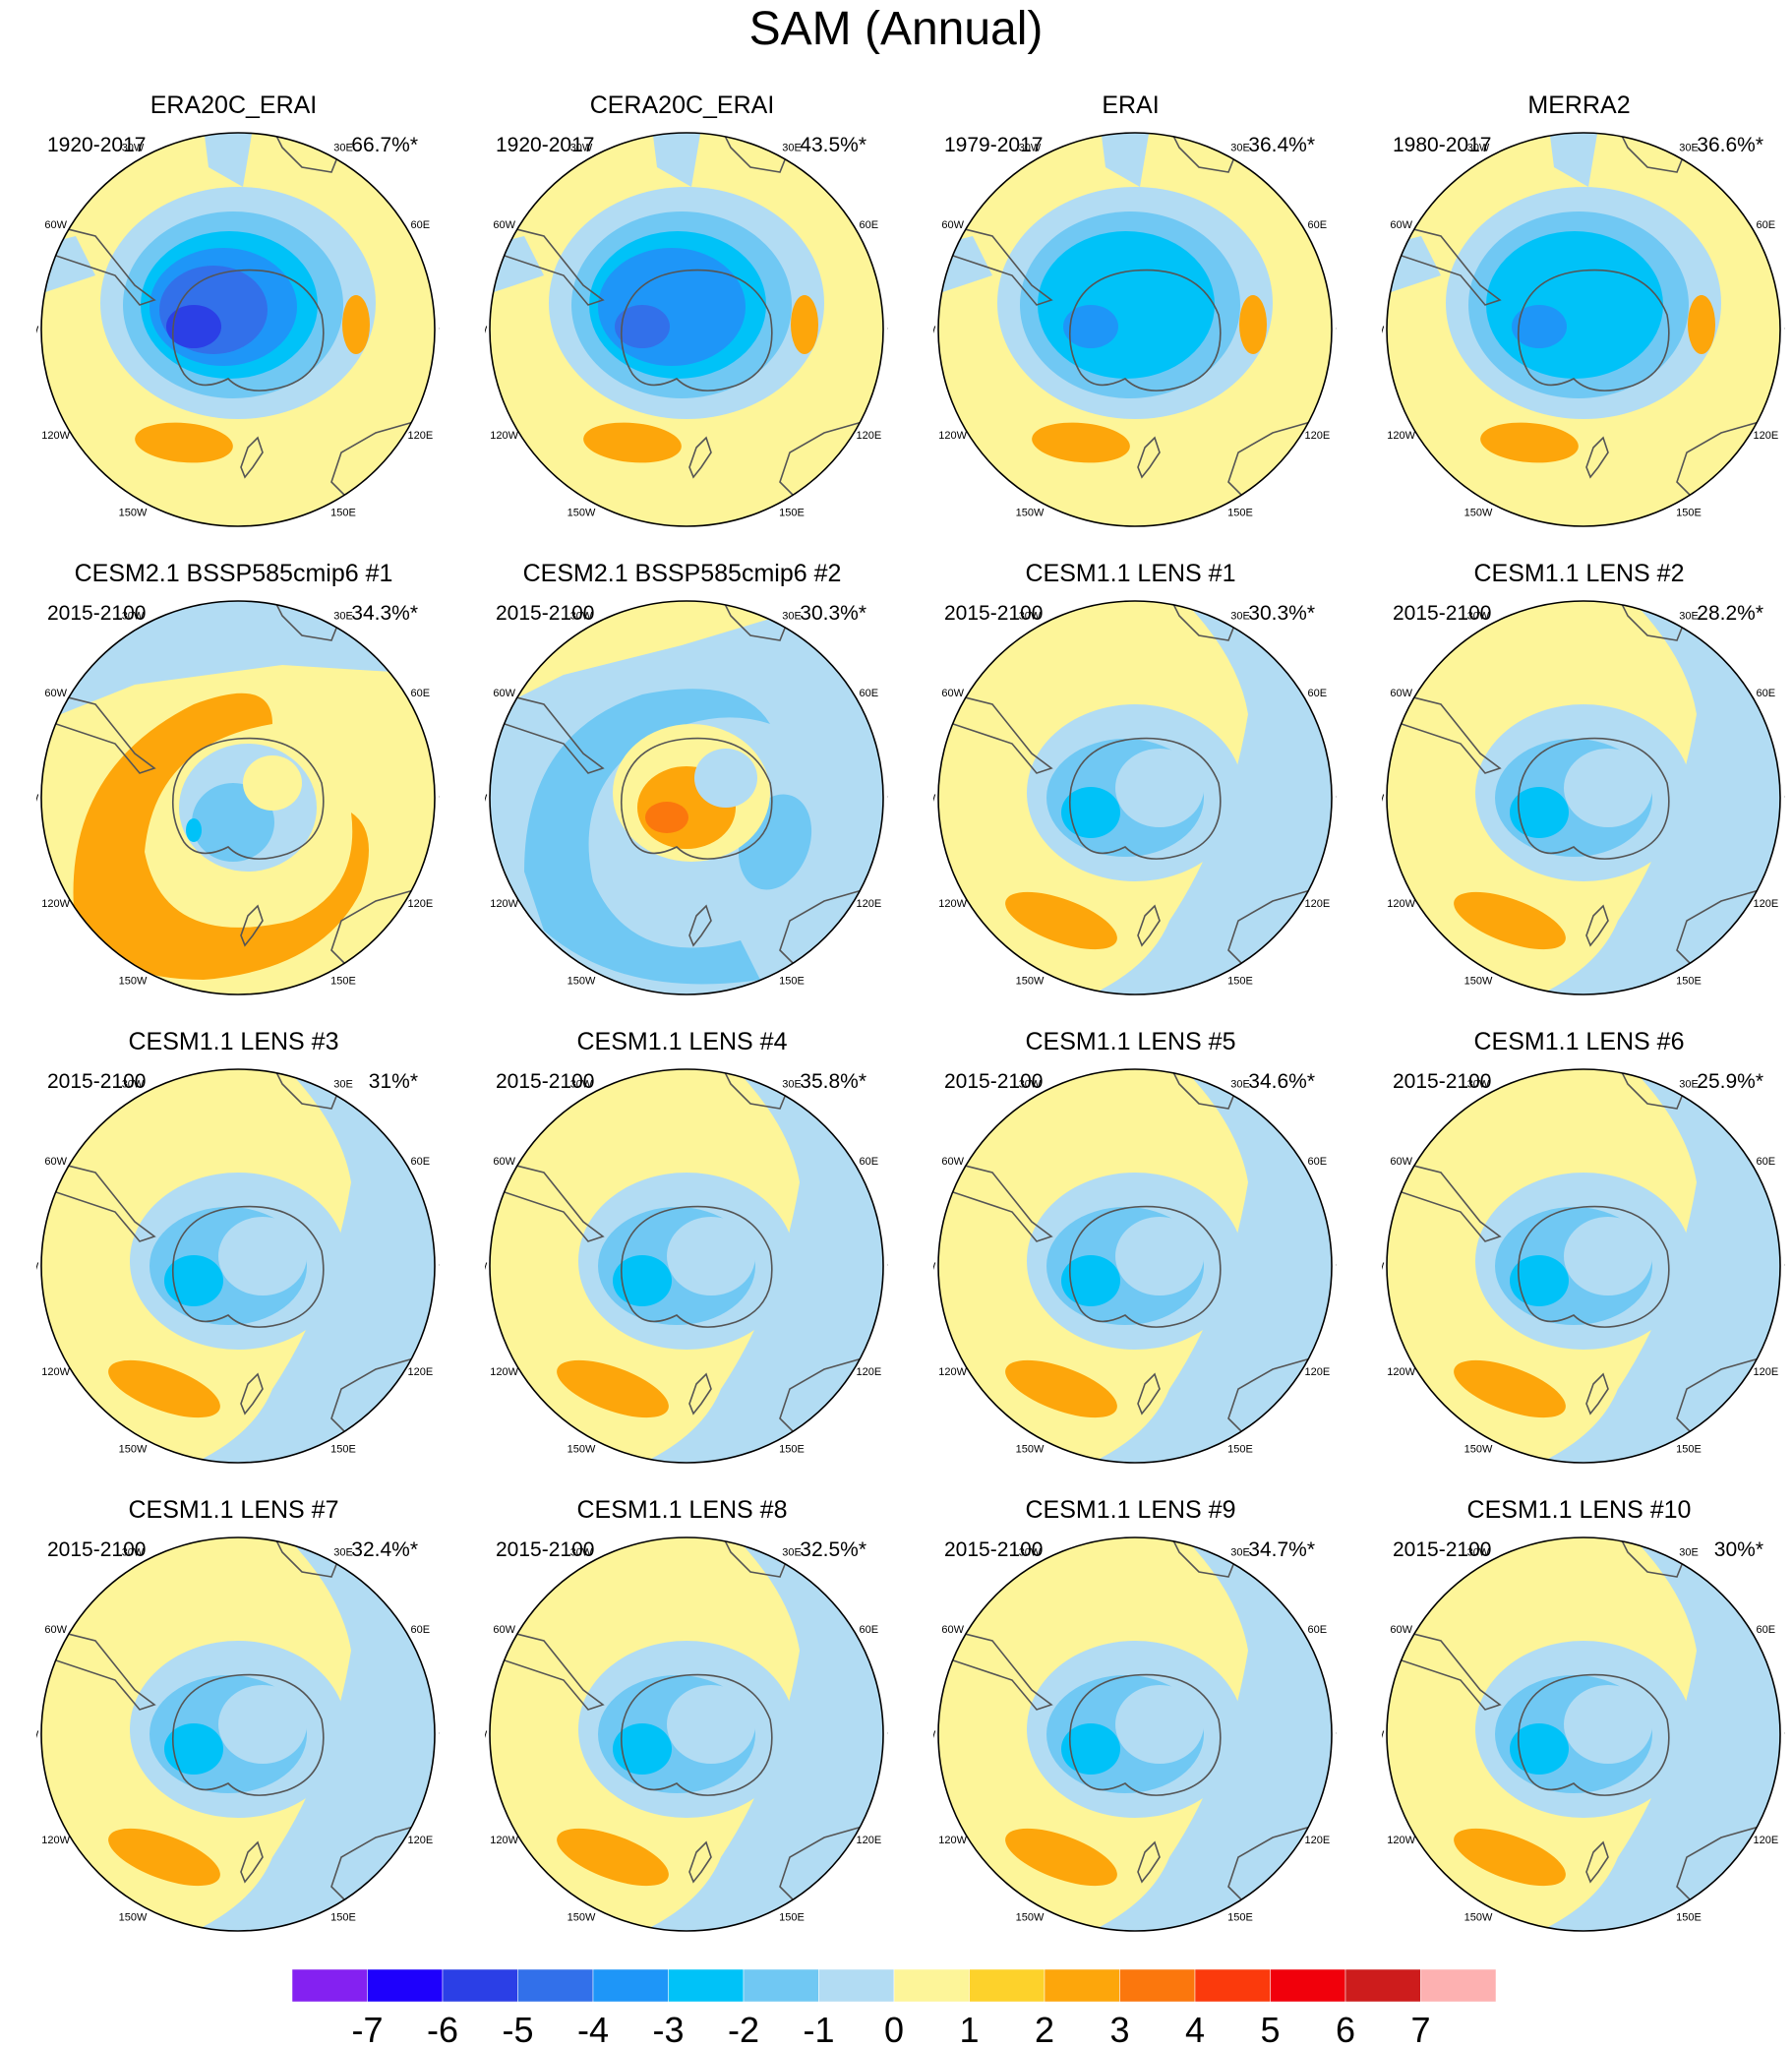 The height and width of the screenshot is (2048, 1792). What do you see at coordinates (1579, 1041) in the screenshot?
I see `panel-title: CESM1.1 LENS #6` at bounding box center [1579, 1041].